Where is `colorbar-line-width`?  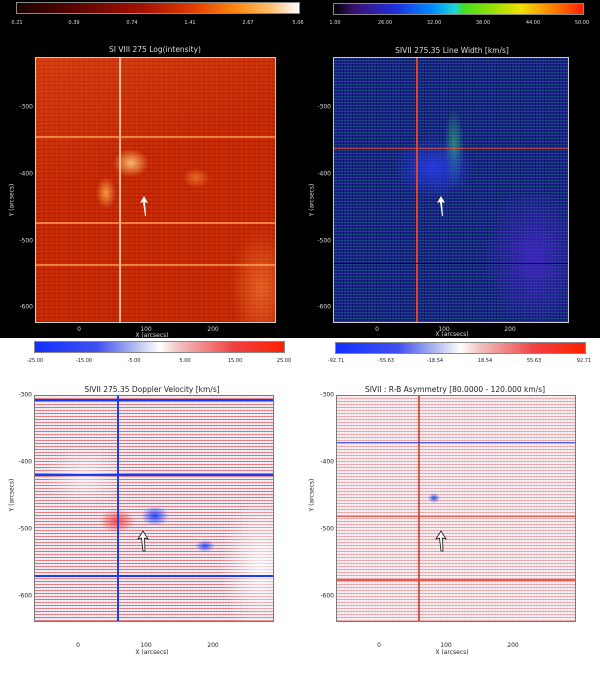 colorbar-line-width is located at coordinates (458, 9).